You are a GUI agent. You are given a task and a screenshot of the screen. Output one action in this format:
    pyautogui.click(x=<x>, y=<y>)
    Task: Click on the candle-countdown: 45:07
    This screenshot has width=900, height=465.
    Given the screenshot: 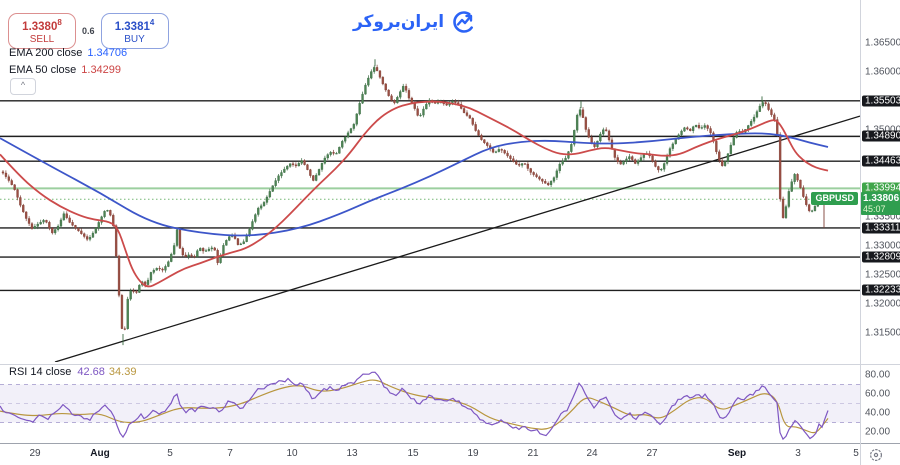 What is the action you would take?
    pyautogui.click(x=874, y=209)
    